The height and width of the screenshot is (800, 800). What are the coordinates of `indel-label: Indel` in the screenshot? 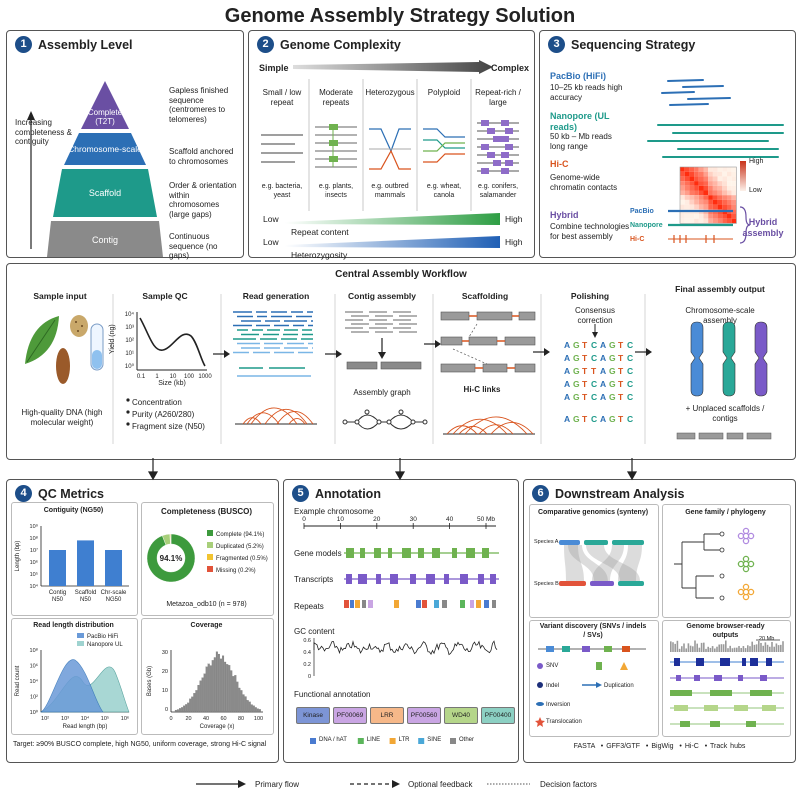 It's located at (553, 686).